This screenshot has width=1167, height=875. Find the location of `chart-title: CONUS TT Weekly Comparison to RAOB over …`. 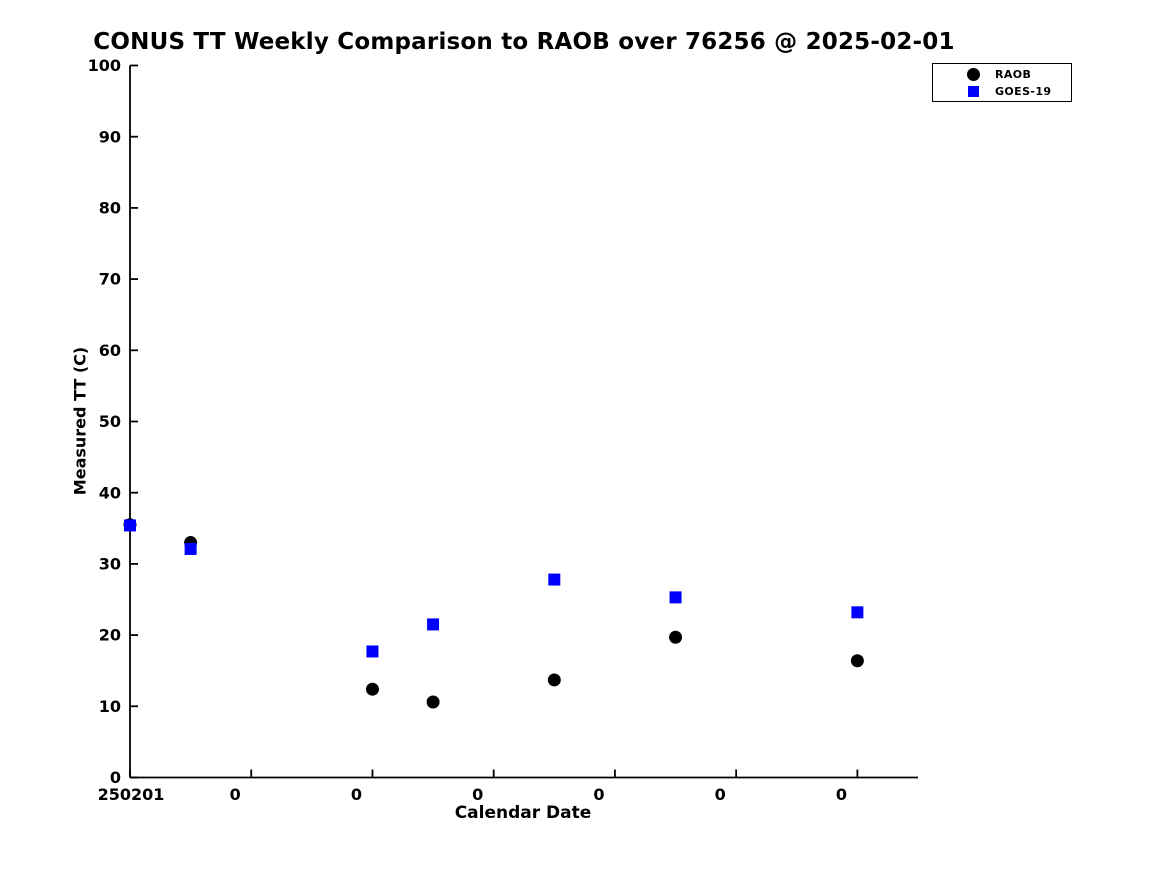

chart-title: CONUS TT Weekly Comparison to RAOB over … is located at coordinates (524, 42).